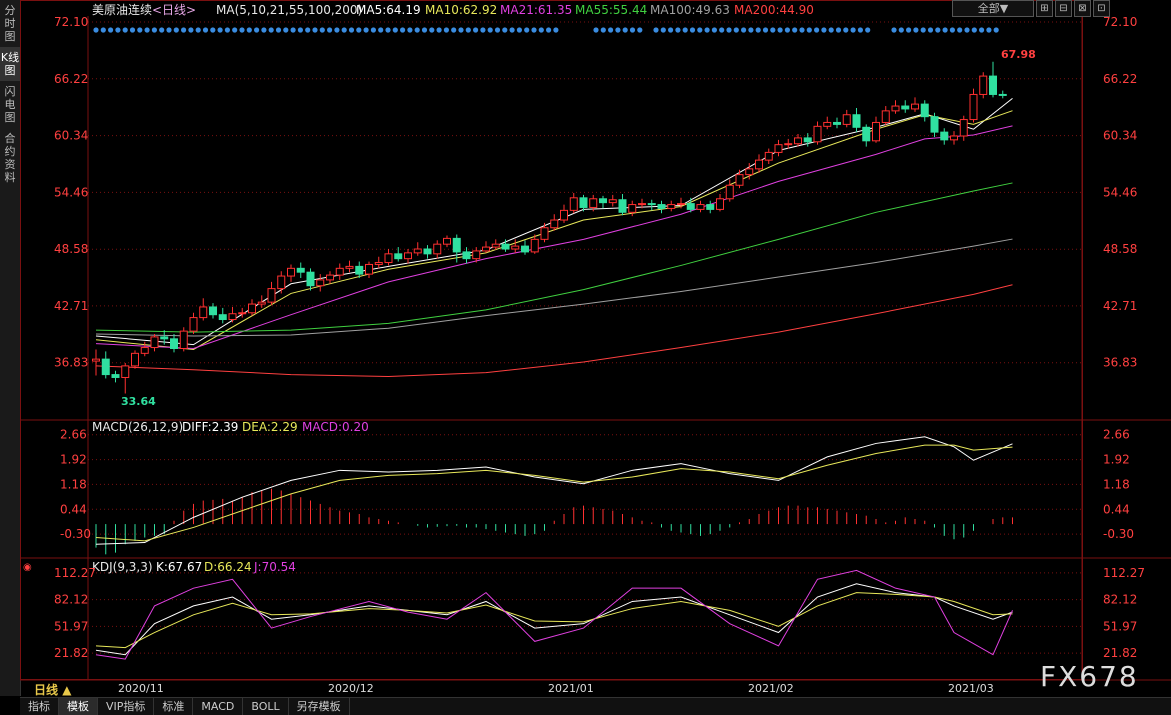 The height and width of the screenshot is (715, 1171). I want to click on price-tick-left: 66.22, so click(71, 79).